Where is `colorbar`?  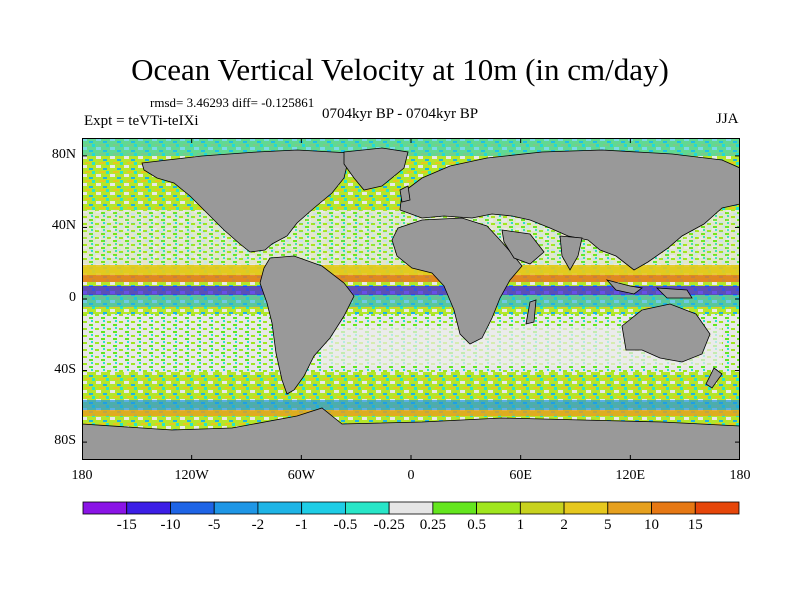 colorbar is located at coordinates (411, 508).